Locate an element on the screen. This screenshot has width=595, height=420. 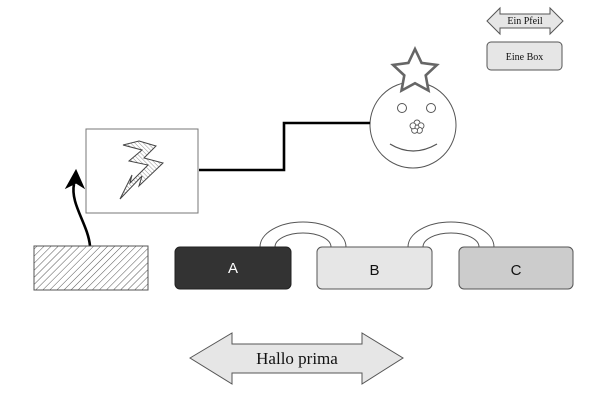
chain-box-c: C is located at coordinates (516, 268).